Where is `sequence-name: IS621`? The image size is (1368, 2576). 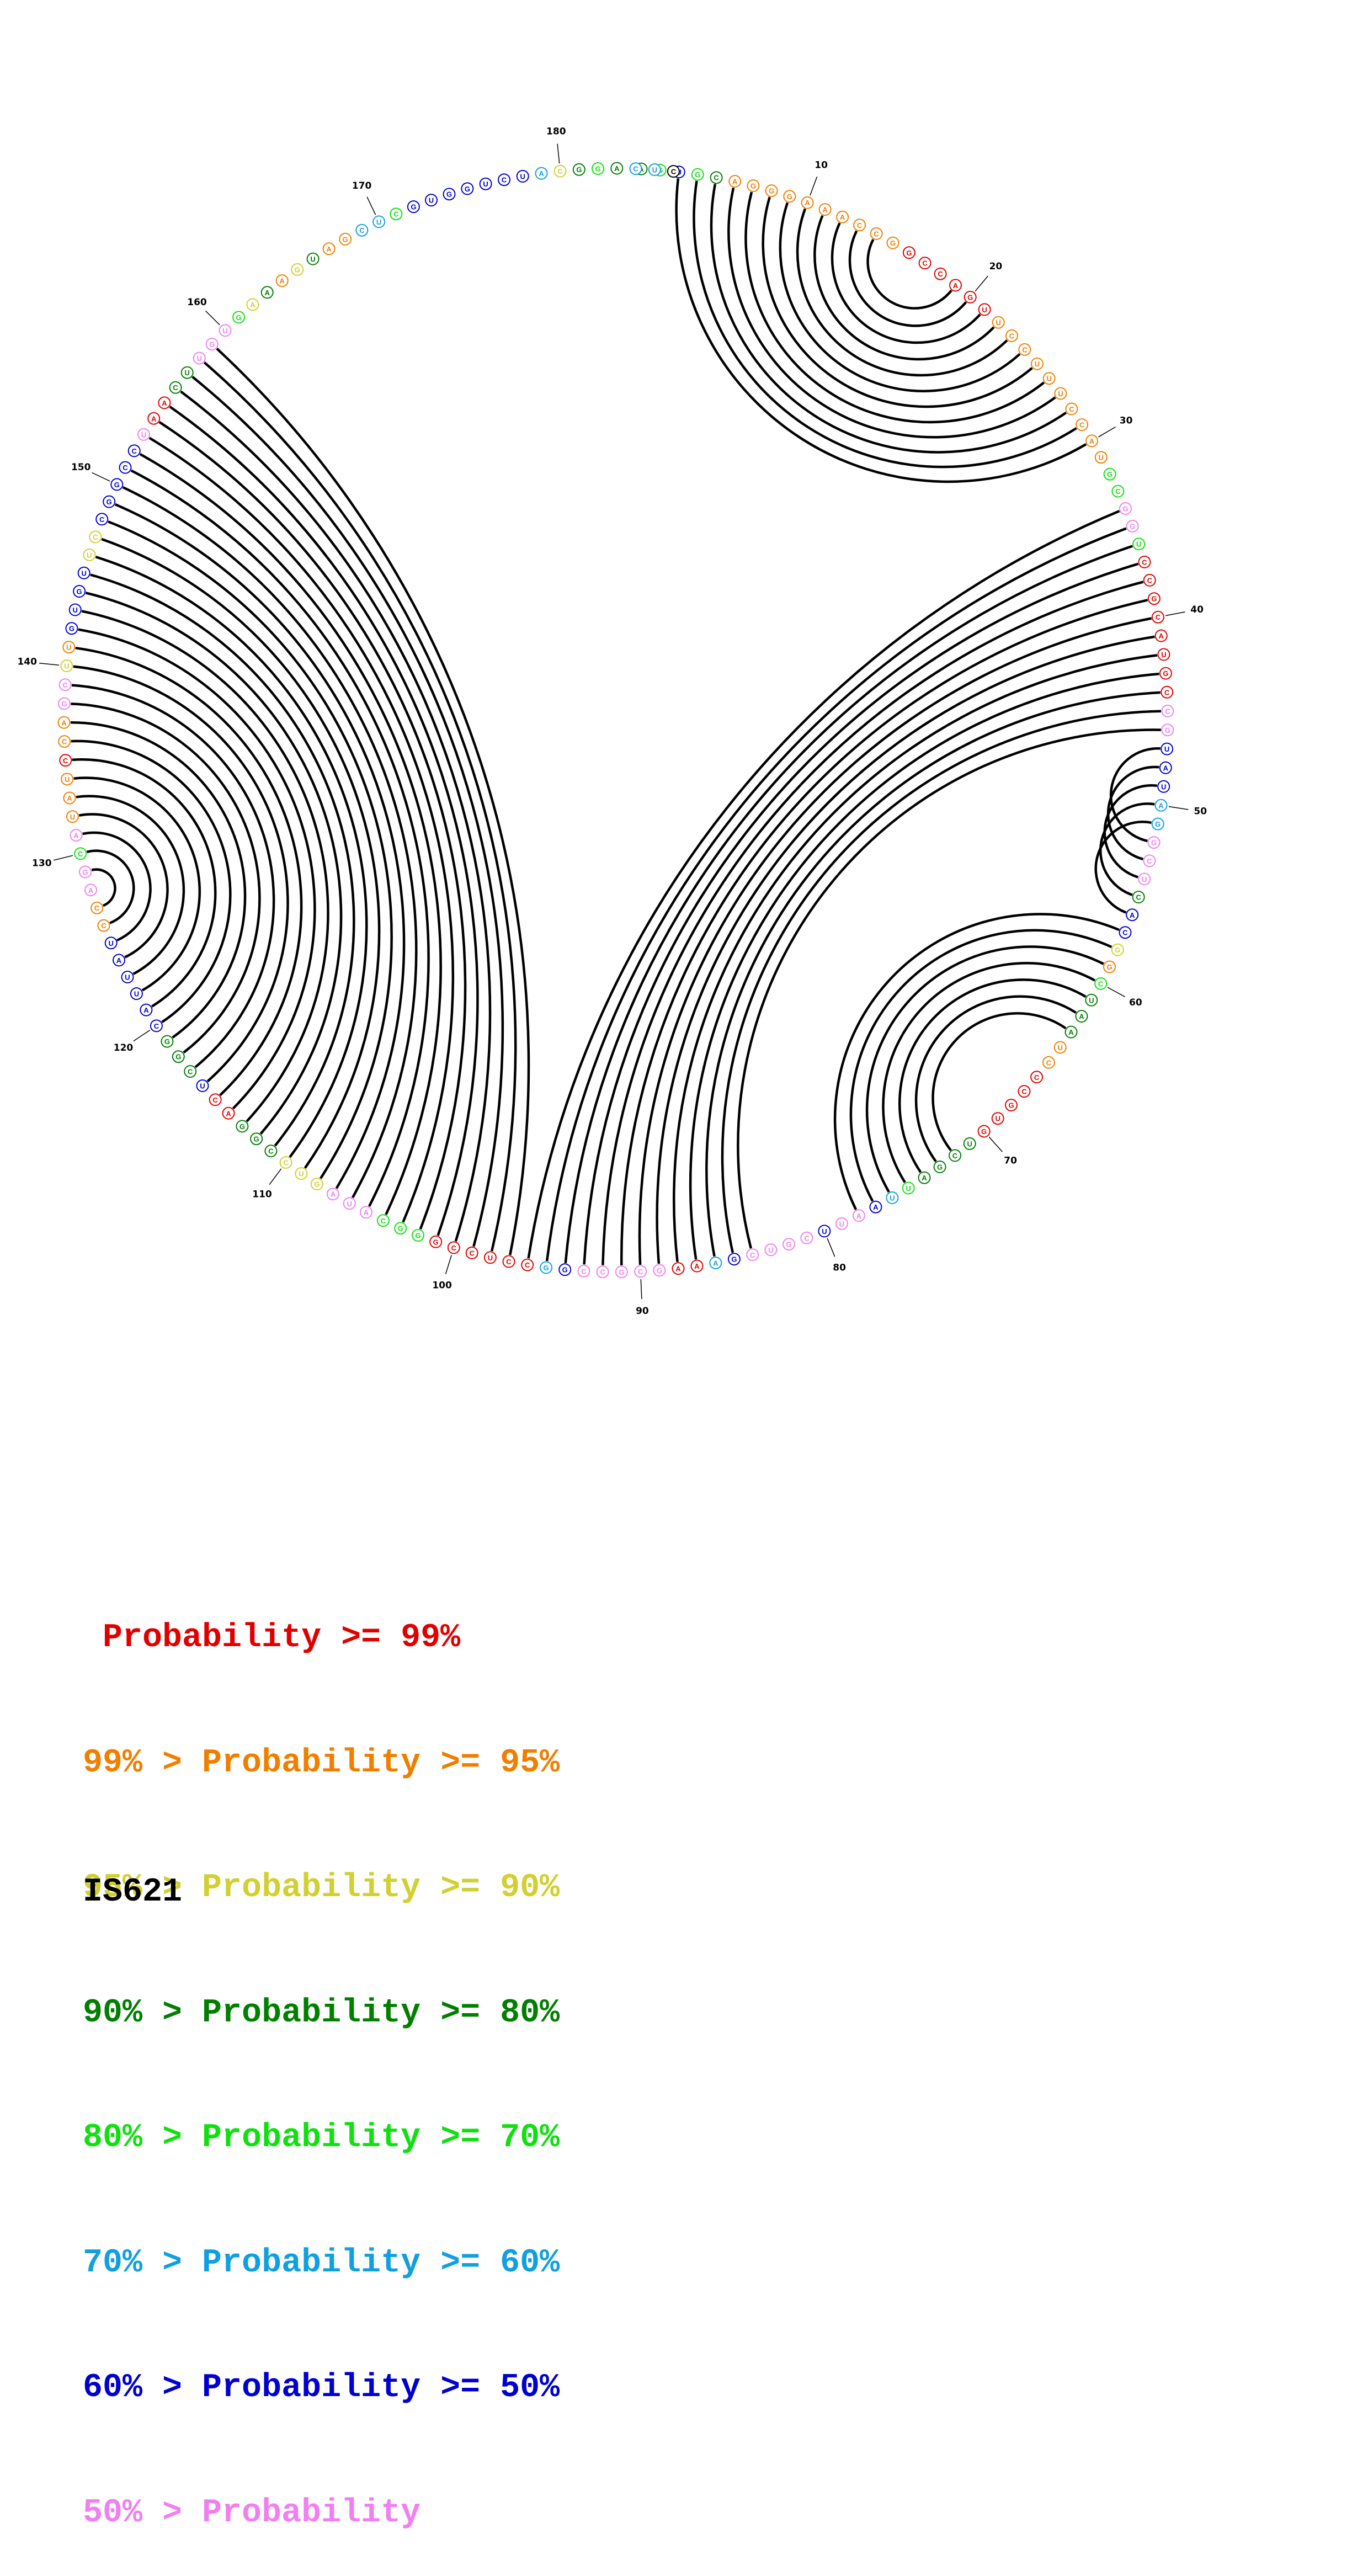
sequence-name: IS621 is located at coordinates (133, 1892).